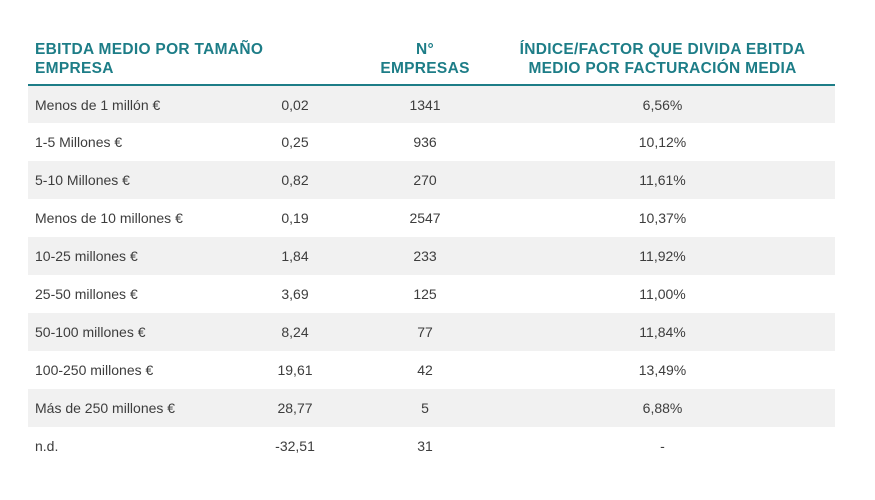 This screenshot has width=875, height=500. What do you see at coordinates (425, 142) in the screenshot?
I see `cell-num-empresas: 936` at bounding box center [425, 142].